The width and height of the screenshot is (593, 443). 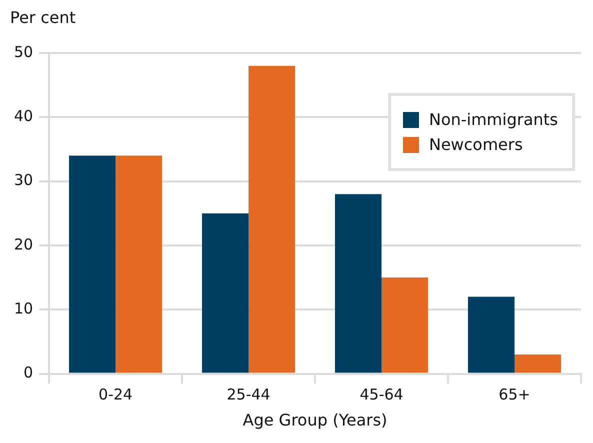 I want to click on x-tick-label: 45-64, so click(x=382, y=395).